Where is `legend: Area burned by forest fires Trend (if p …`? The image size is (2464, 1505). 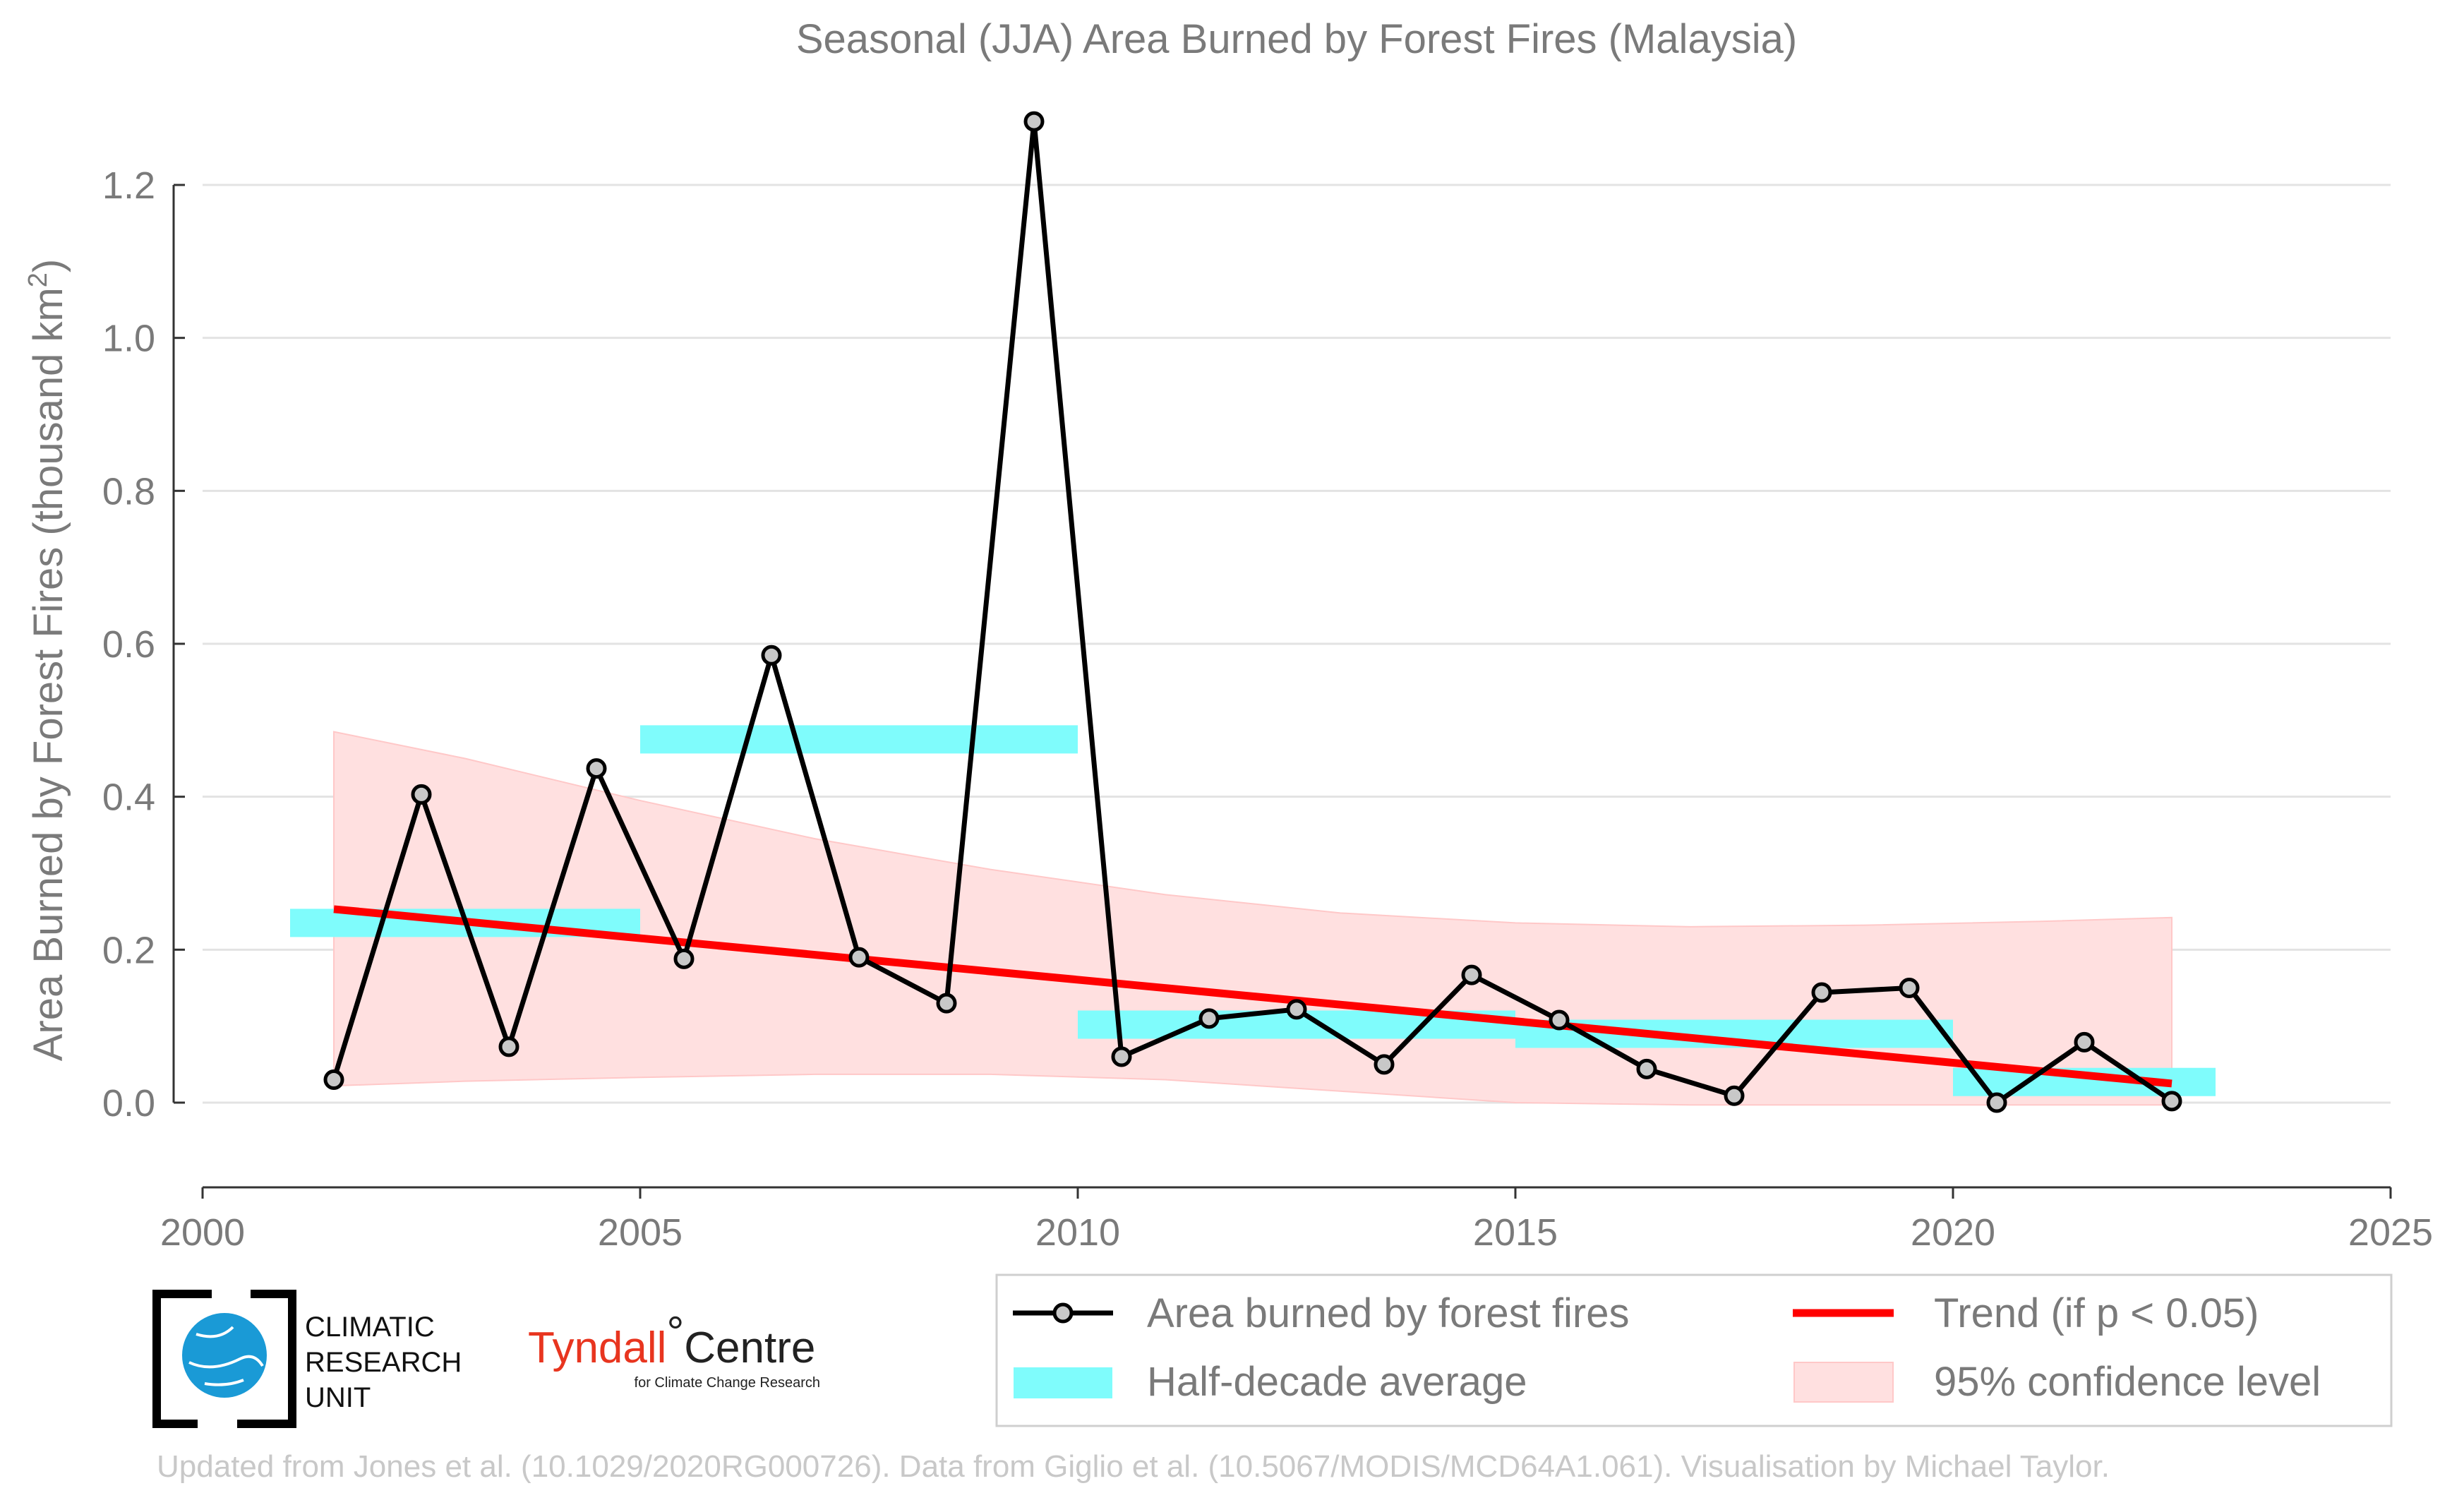
legend: Area burned by forest fires Trend (if p … is located at coordinates (1694, 1350).